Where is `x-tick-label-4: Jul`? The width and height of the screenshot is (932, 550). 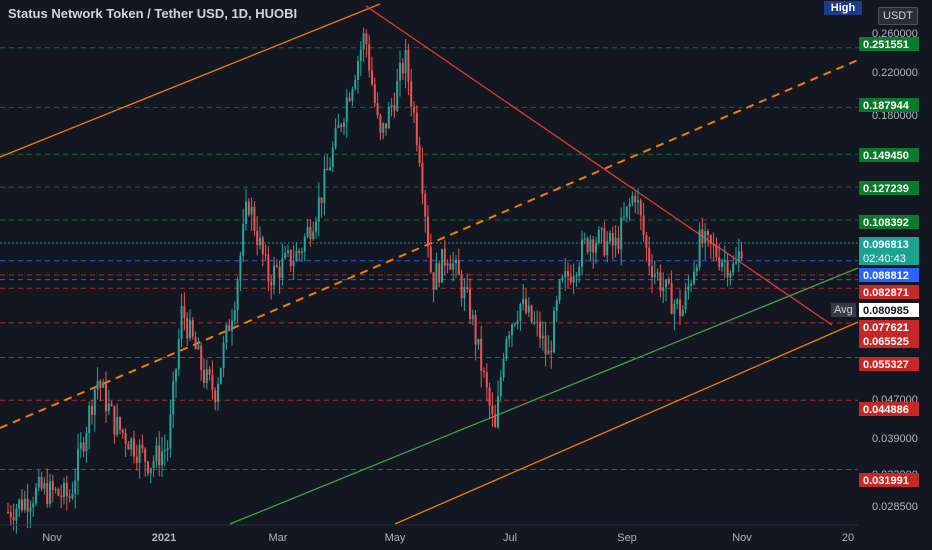 x-tick-label-4: Jul is located at coordinates (510, 538).